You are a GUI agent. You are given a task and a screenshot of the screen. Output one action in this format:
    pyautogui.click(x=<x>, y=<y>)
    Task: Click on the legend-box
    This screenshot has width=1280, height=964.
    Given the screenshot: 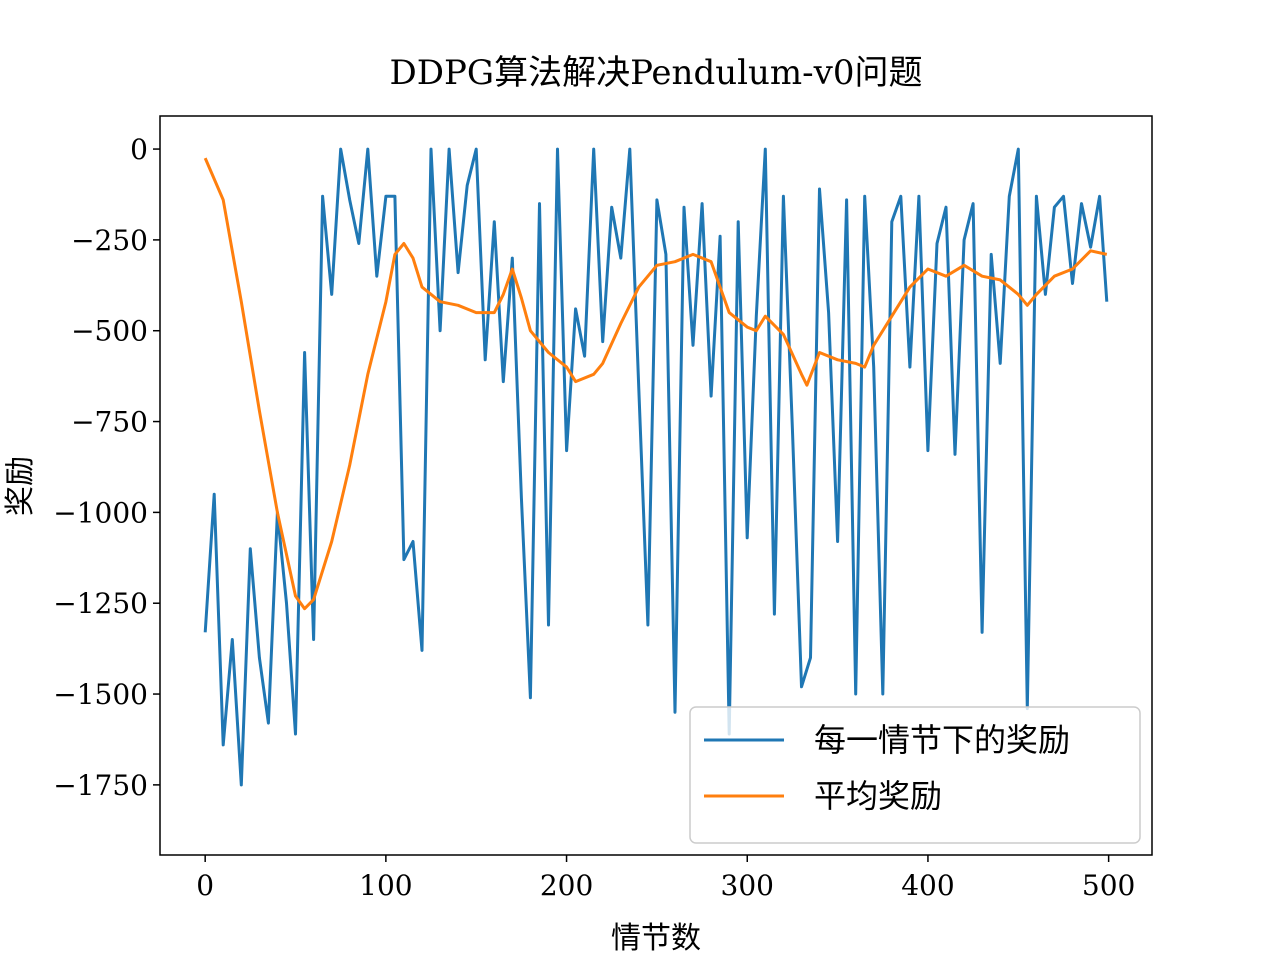 What is the action you would take?
    pyautogui.click(x=915, y=775)
    